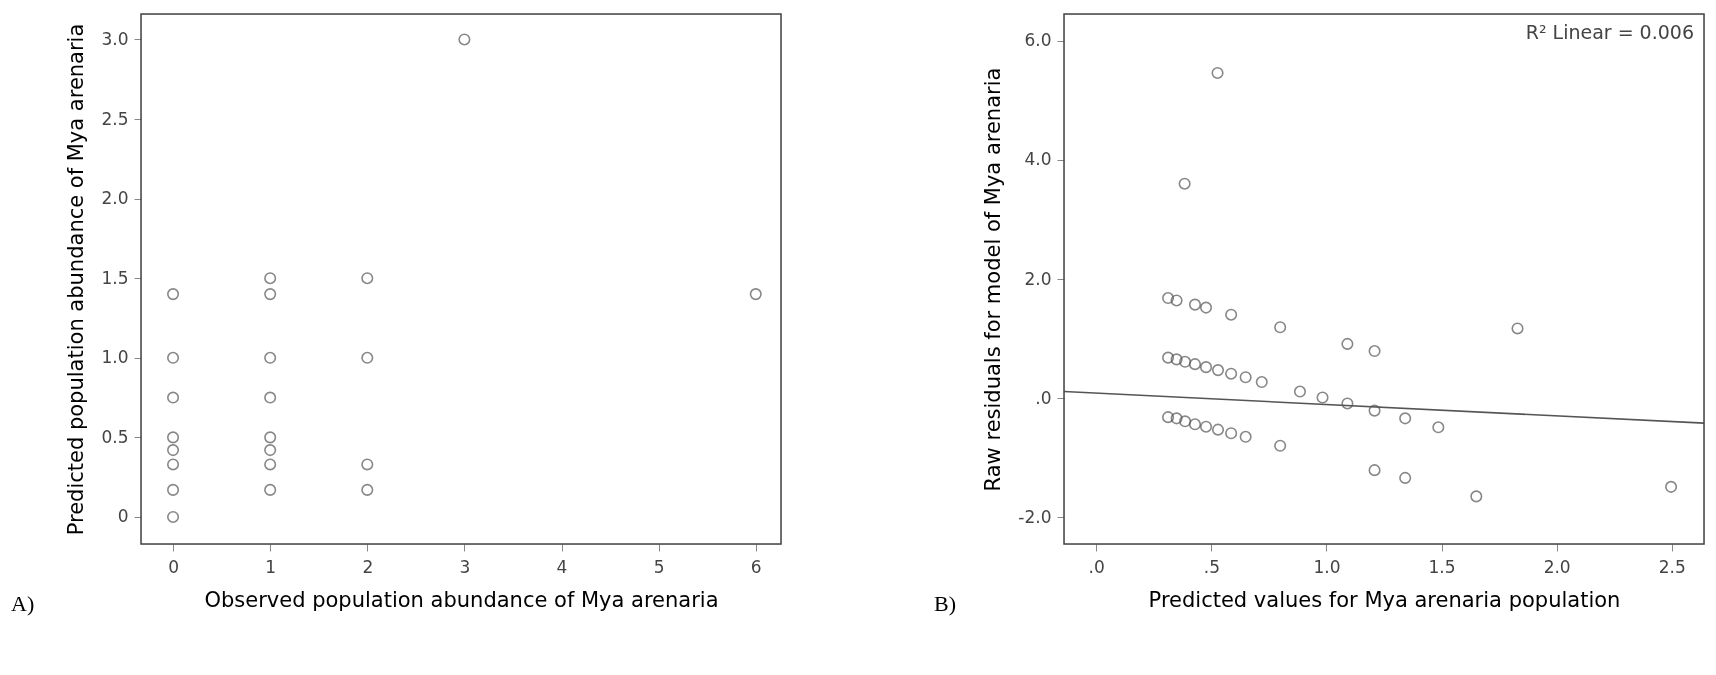  Describe the element at coordinates (115, 118) in the screenshot. I see `y-tick-label: 2.5` at that location.